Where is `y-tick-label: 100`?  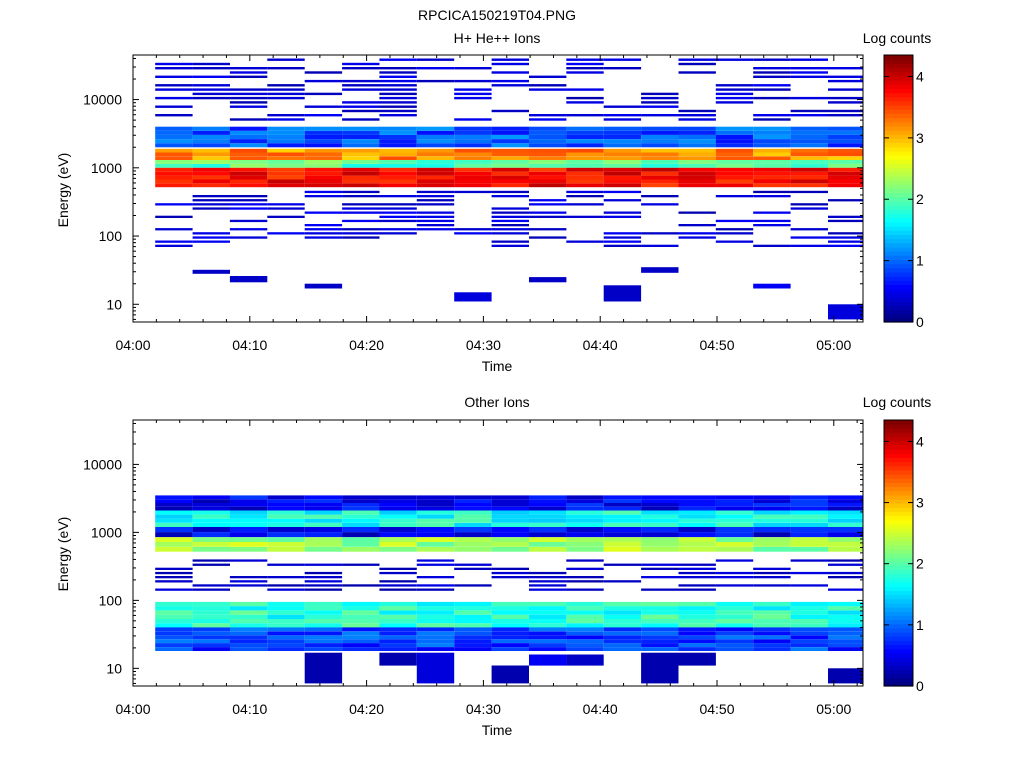 y-tick-label: 100 is located at coordinates (111, 236).